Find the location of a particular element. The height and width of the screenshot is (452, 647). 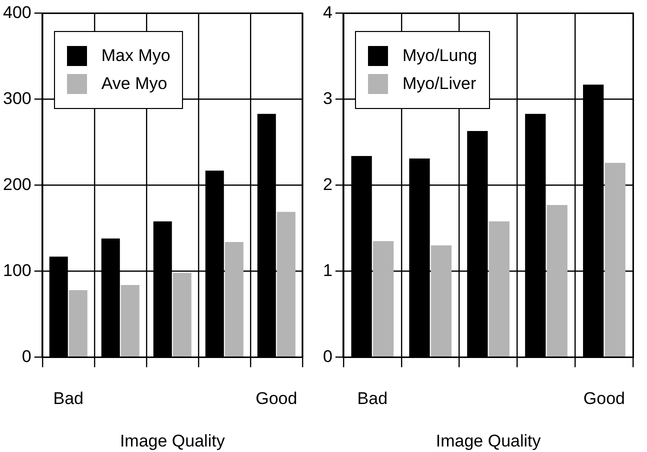

y-tick-label: 300 is located at coordinates (17, 98).